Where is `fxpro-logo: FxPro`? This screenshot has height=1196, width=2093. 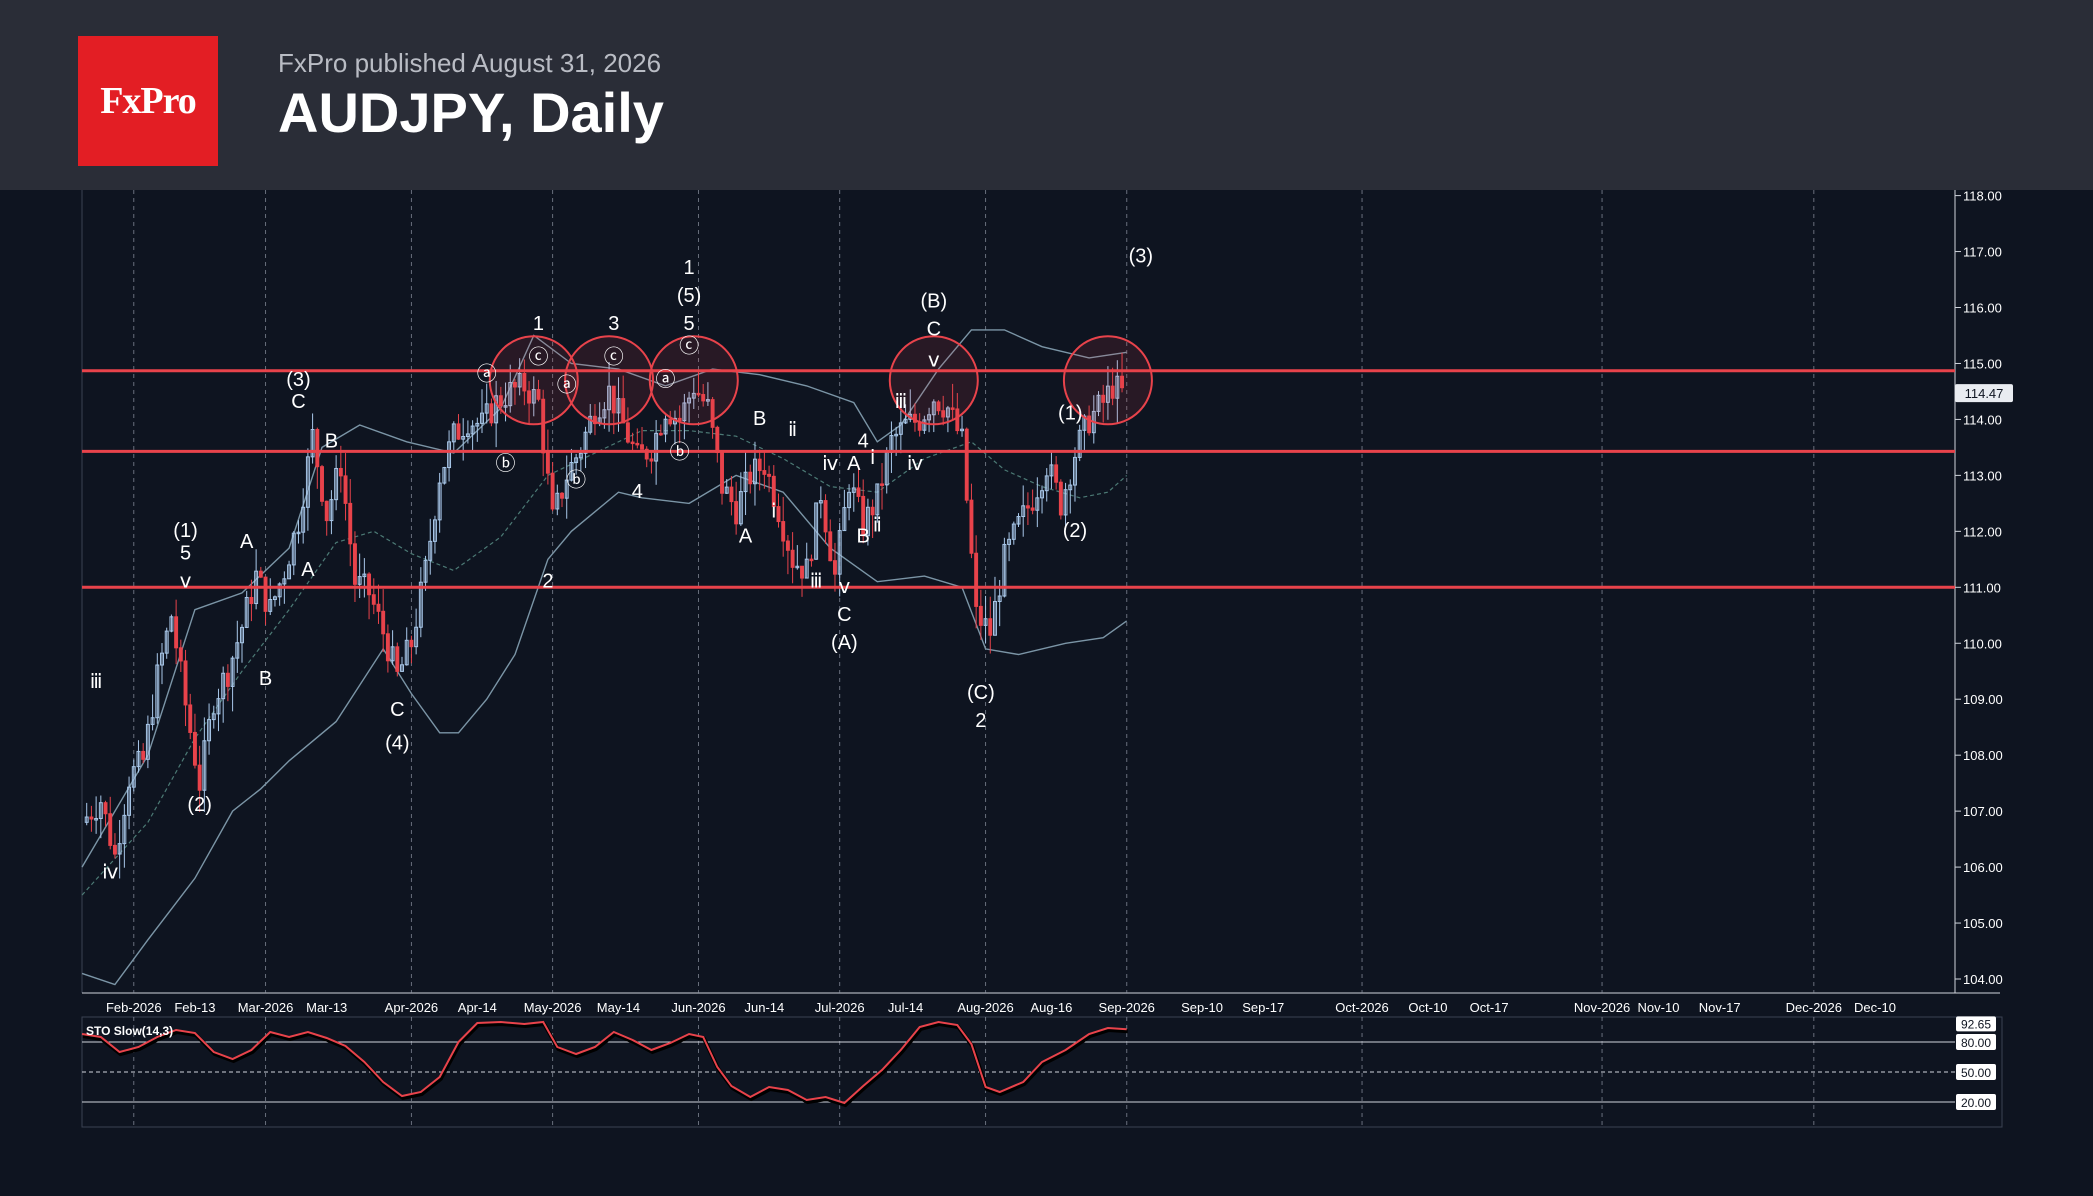
fxpro-logo: FxPro is located at coordinates (148, 101).